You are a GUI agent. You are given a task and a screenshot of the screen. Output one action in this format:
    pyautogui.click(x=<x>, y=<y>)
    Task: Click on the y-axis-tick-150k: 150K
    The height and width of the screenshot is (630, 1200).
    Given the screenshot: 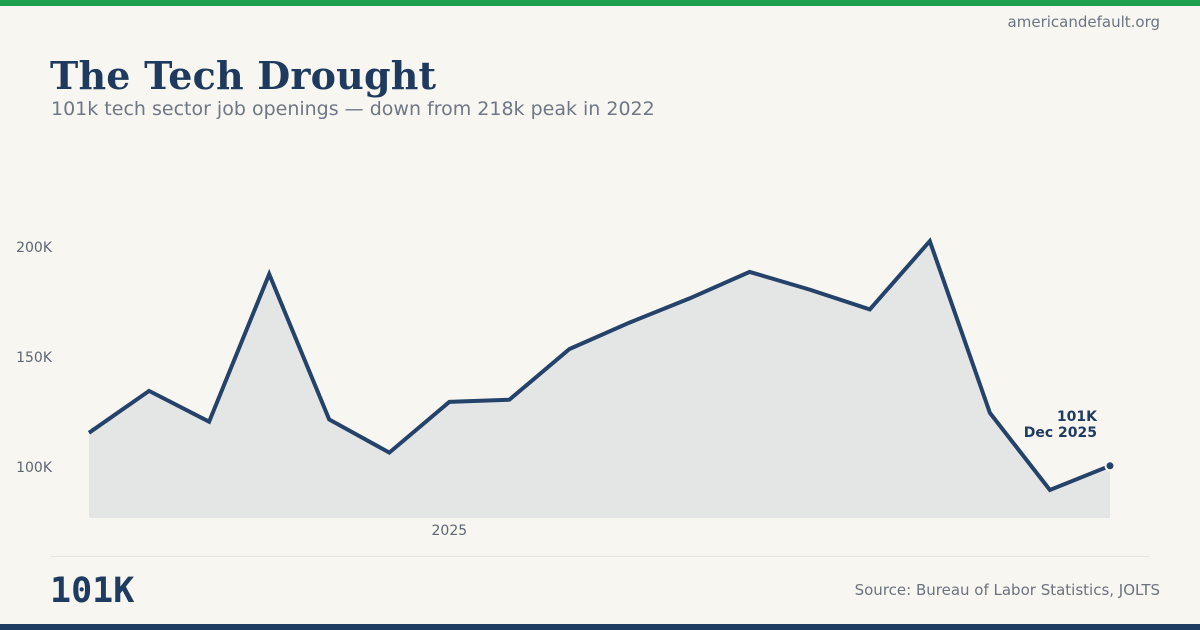 What is the action you would take?
    pyautogui.click(x=34, y=357)
    